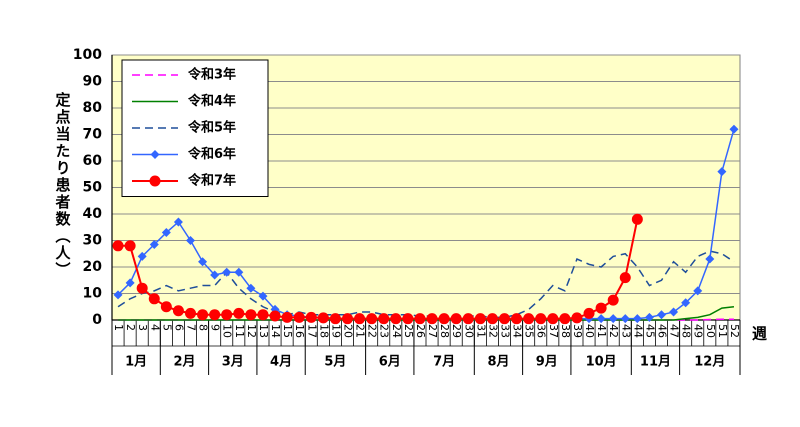 Image resolution: width=800 pixels, height=427 pixels. I want to click on x-tick-label: 23, so click(384, 331).